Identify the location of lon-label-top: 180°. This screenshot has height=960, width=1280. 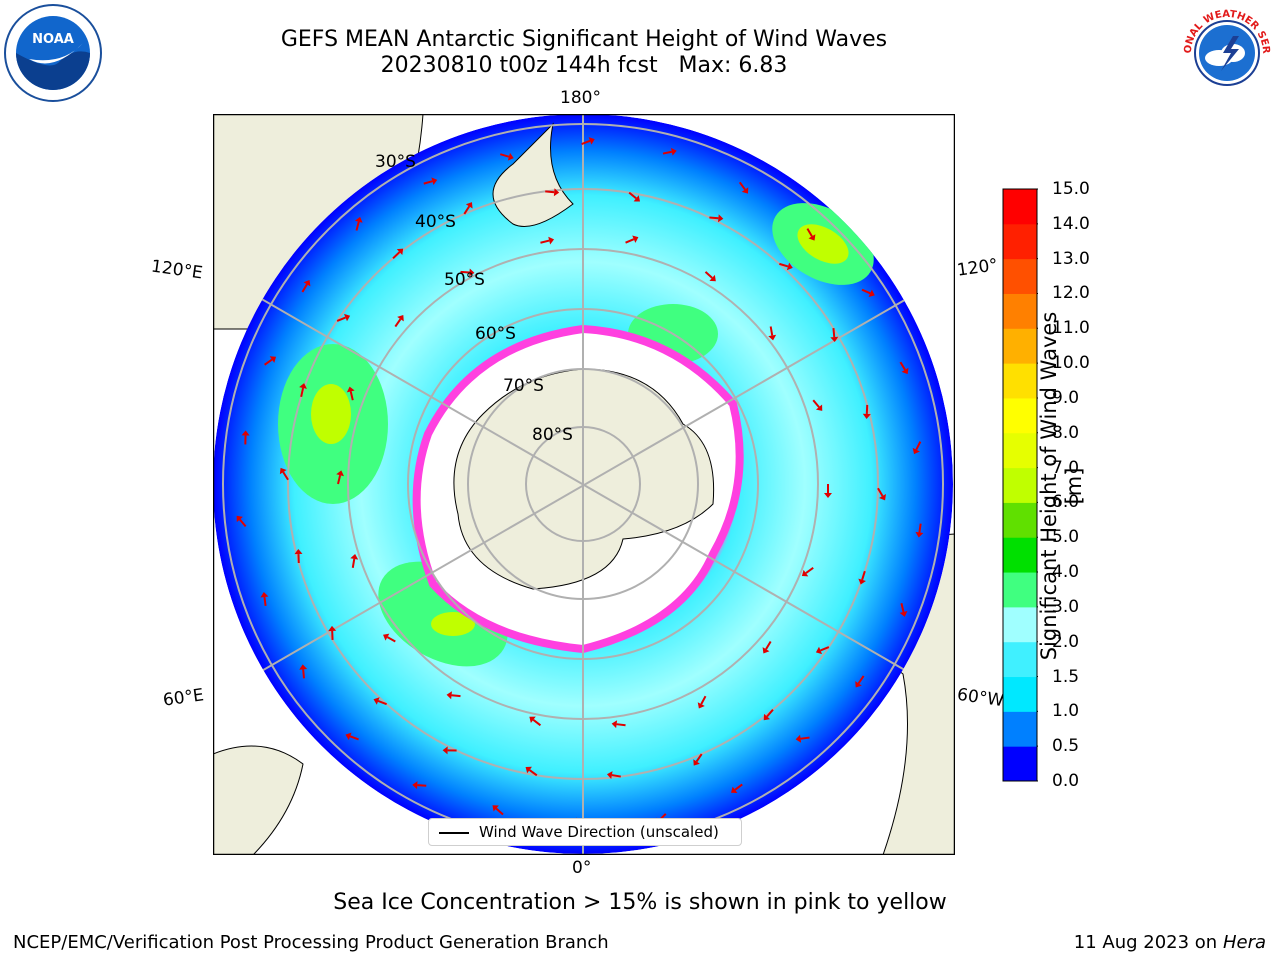
(580, 98).